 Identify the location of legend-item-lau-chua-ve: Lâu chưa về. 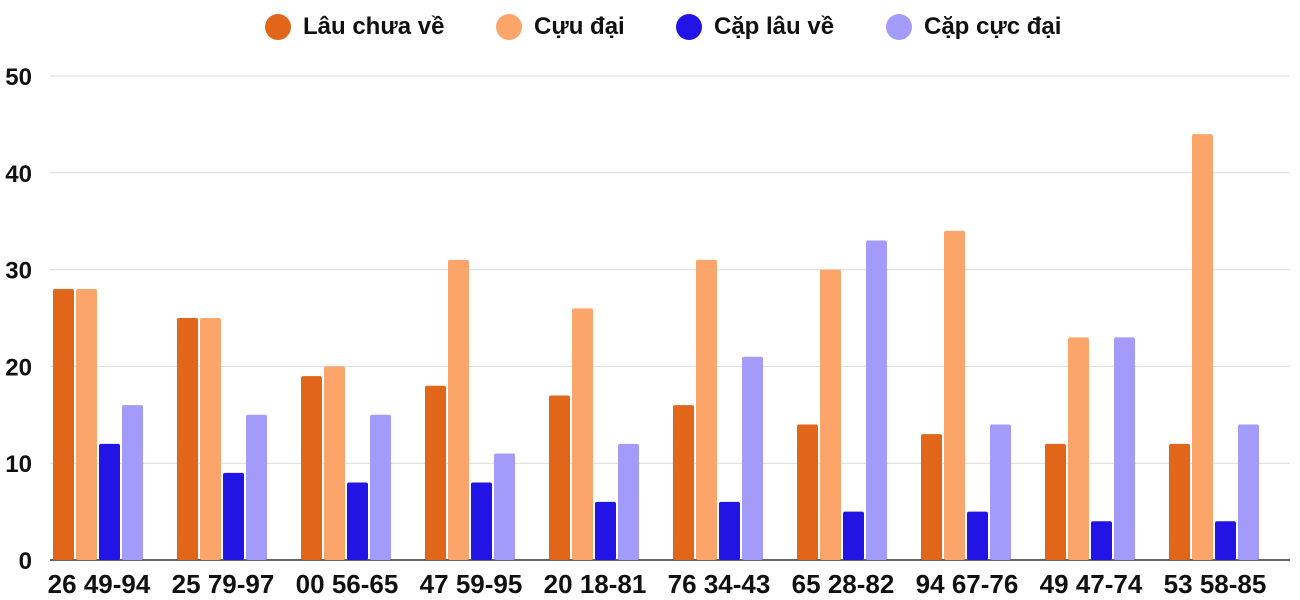
(354, 27).